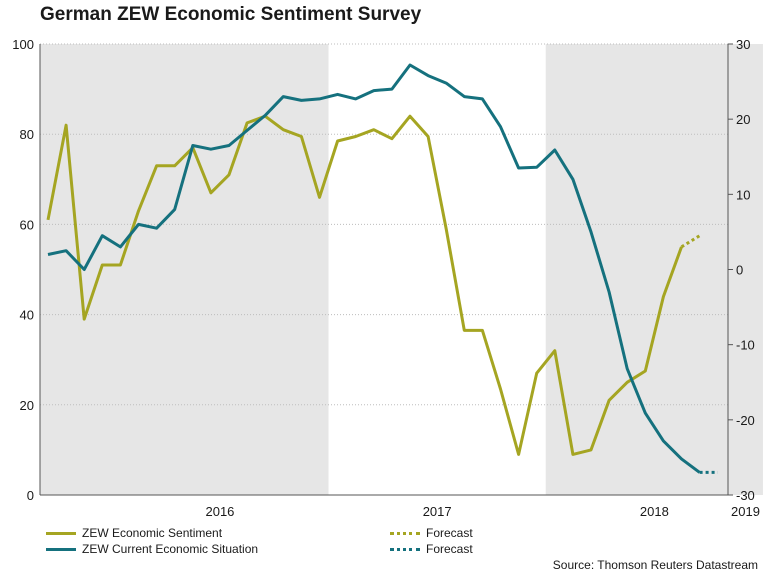 Image resolution: width=768 pixels, height=576 pixels. Describe the element at coordinates (27, 315) in the screenshot. I see `left-tick-label: 40` at that location.